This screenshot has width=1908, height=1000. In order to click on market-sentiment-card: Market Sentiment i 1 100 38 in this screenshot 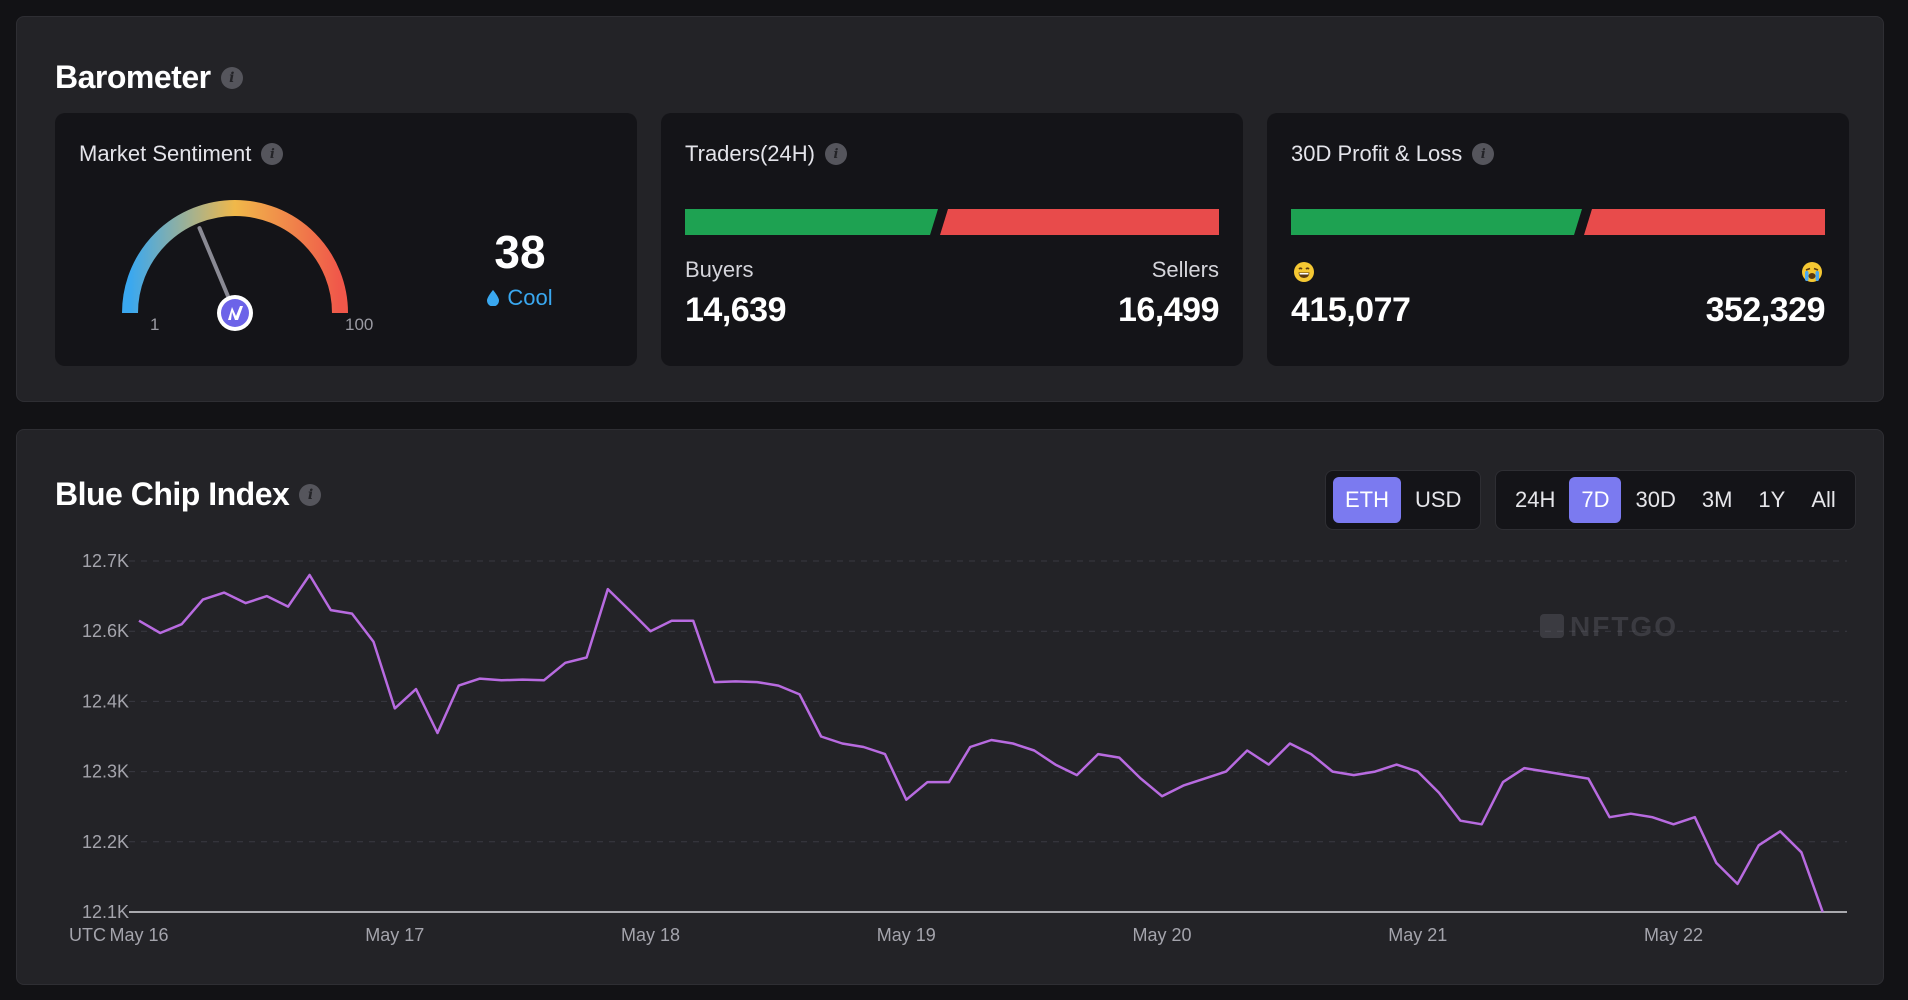, I will do `click(346, 239)`.